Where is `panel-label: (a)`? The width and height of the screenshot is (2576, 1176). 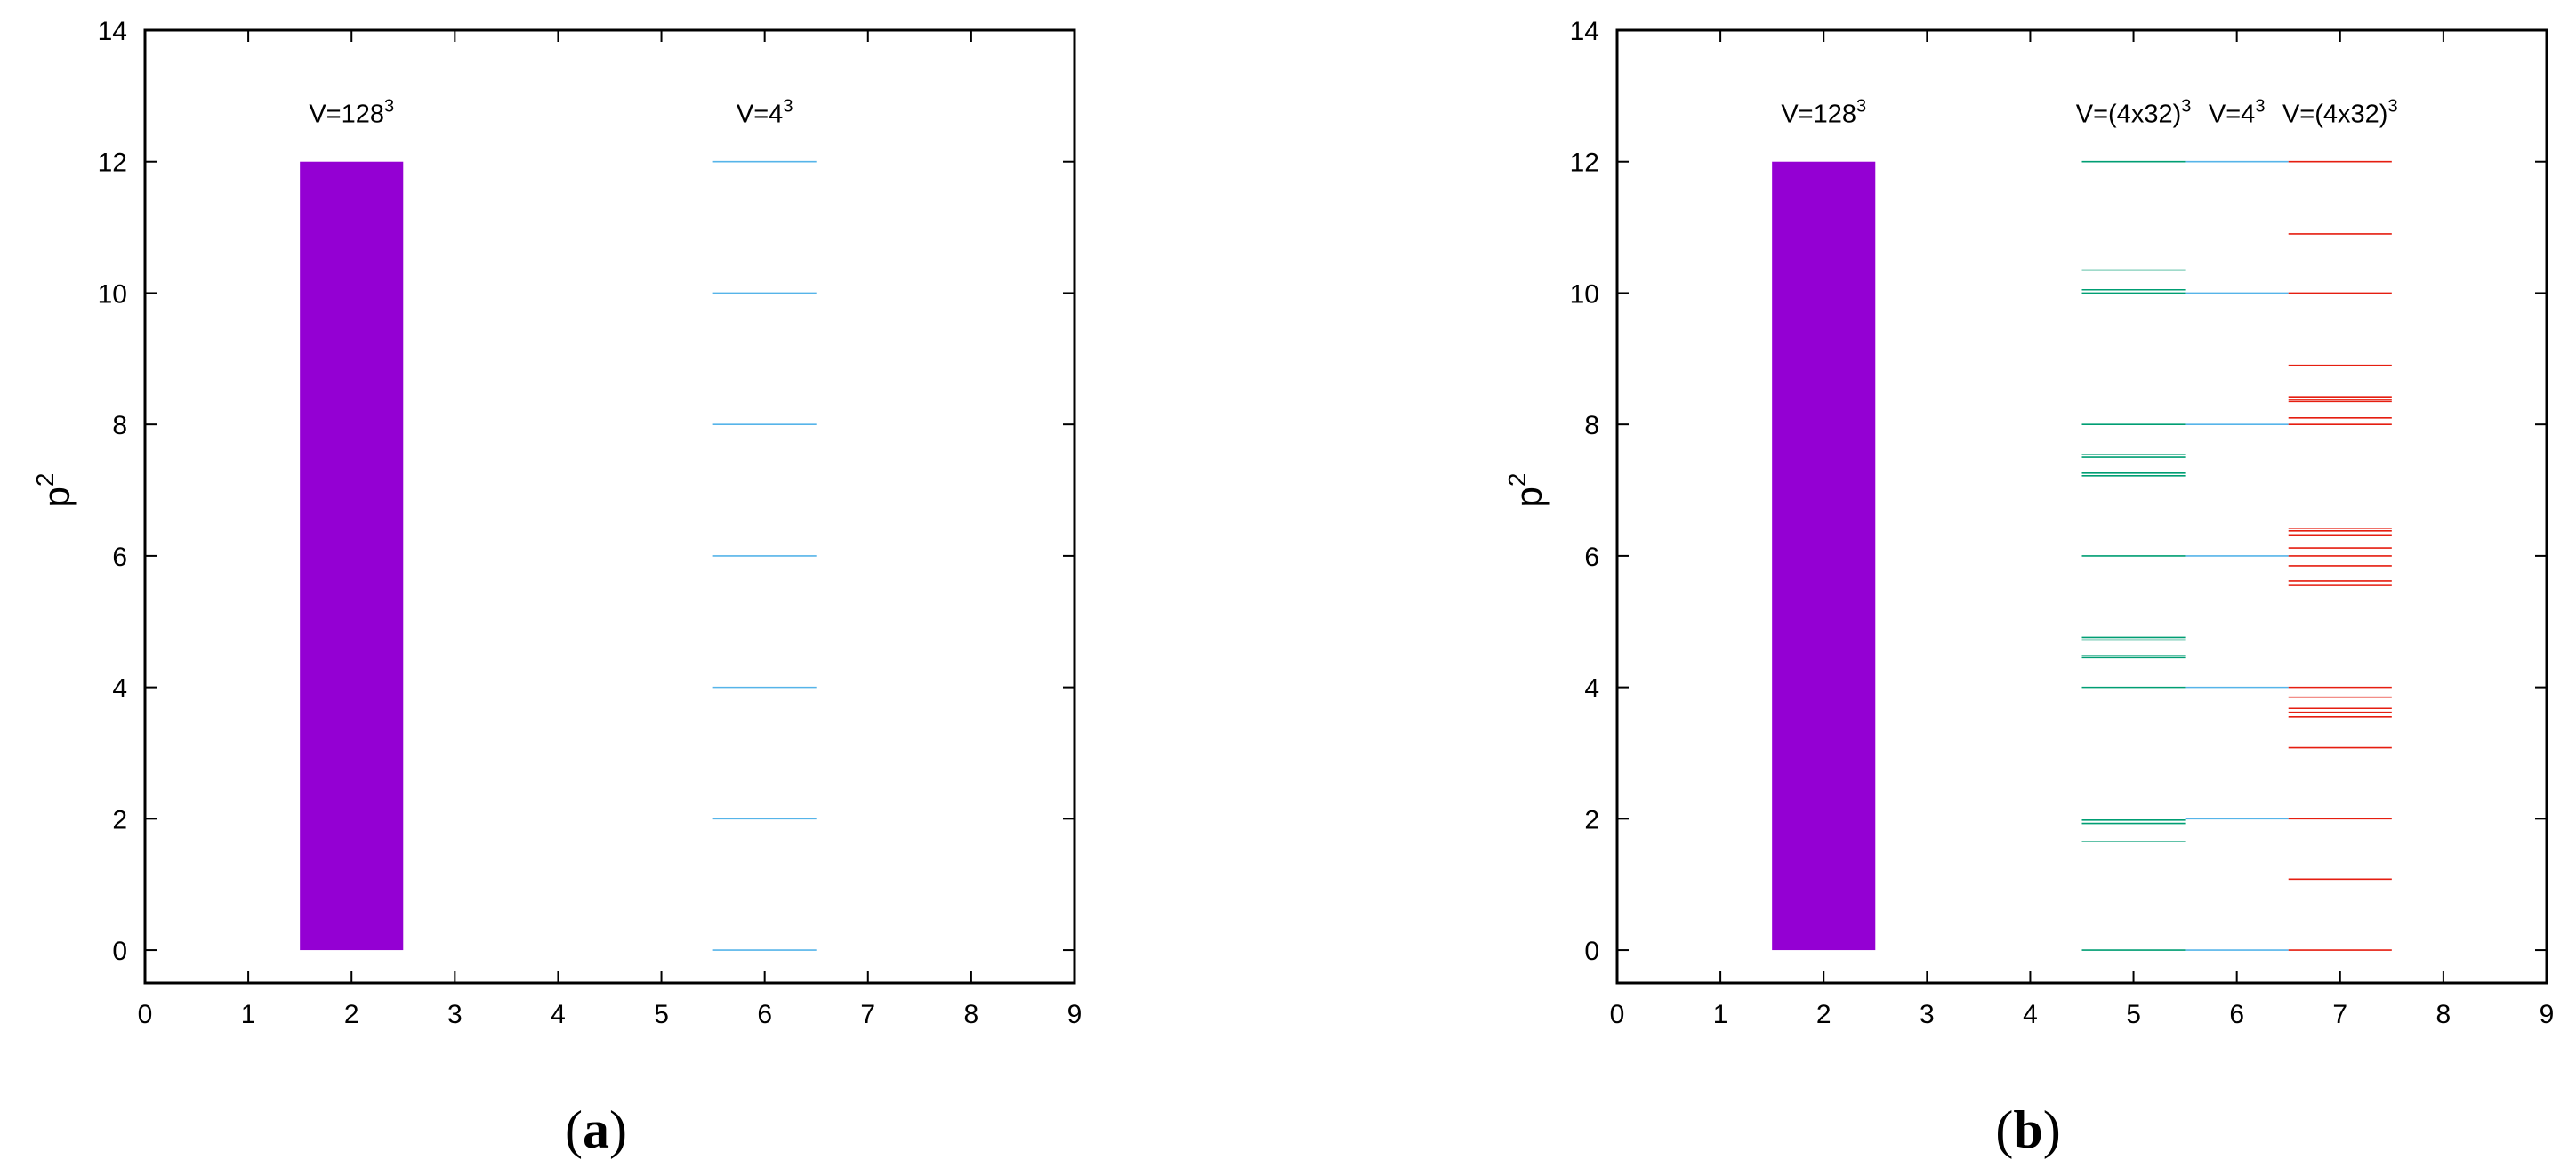 panel-label: (a) is located at coordinates (596, 1129).